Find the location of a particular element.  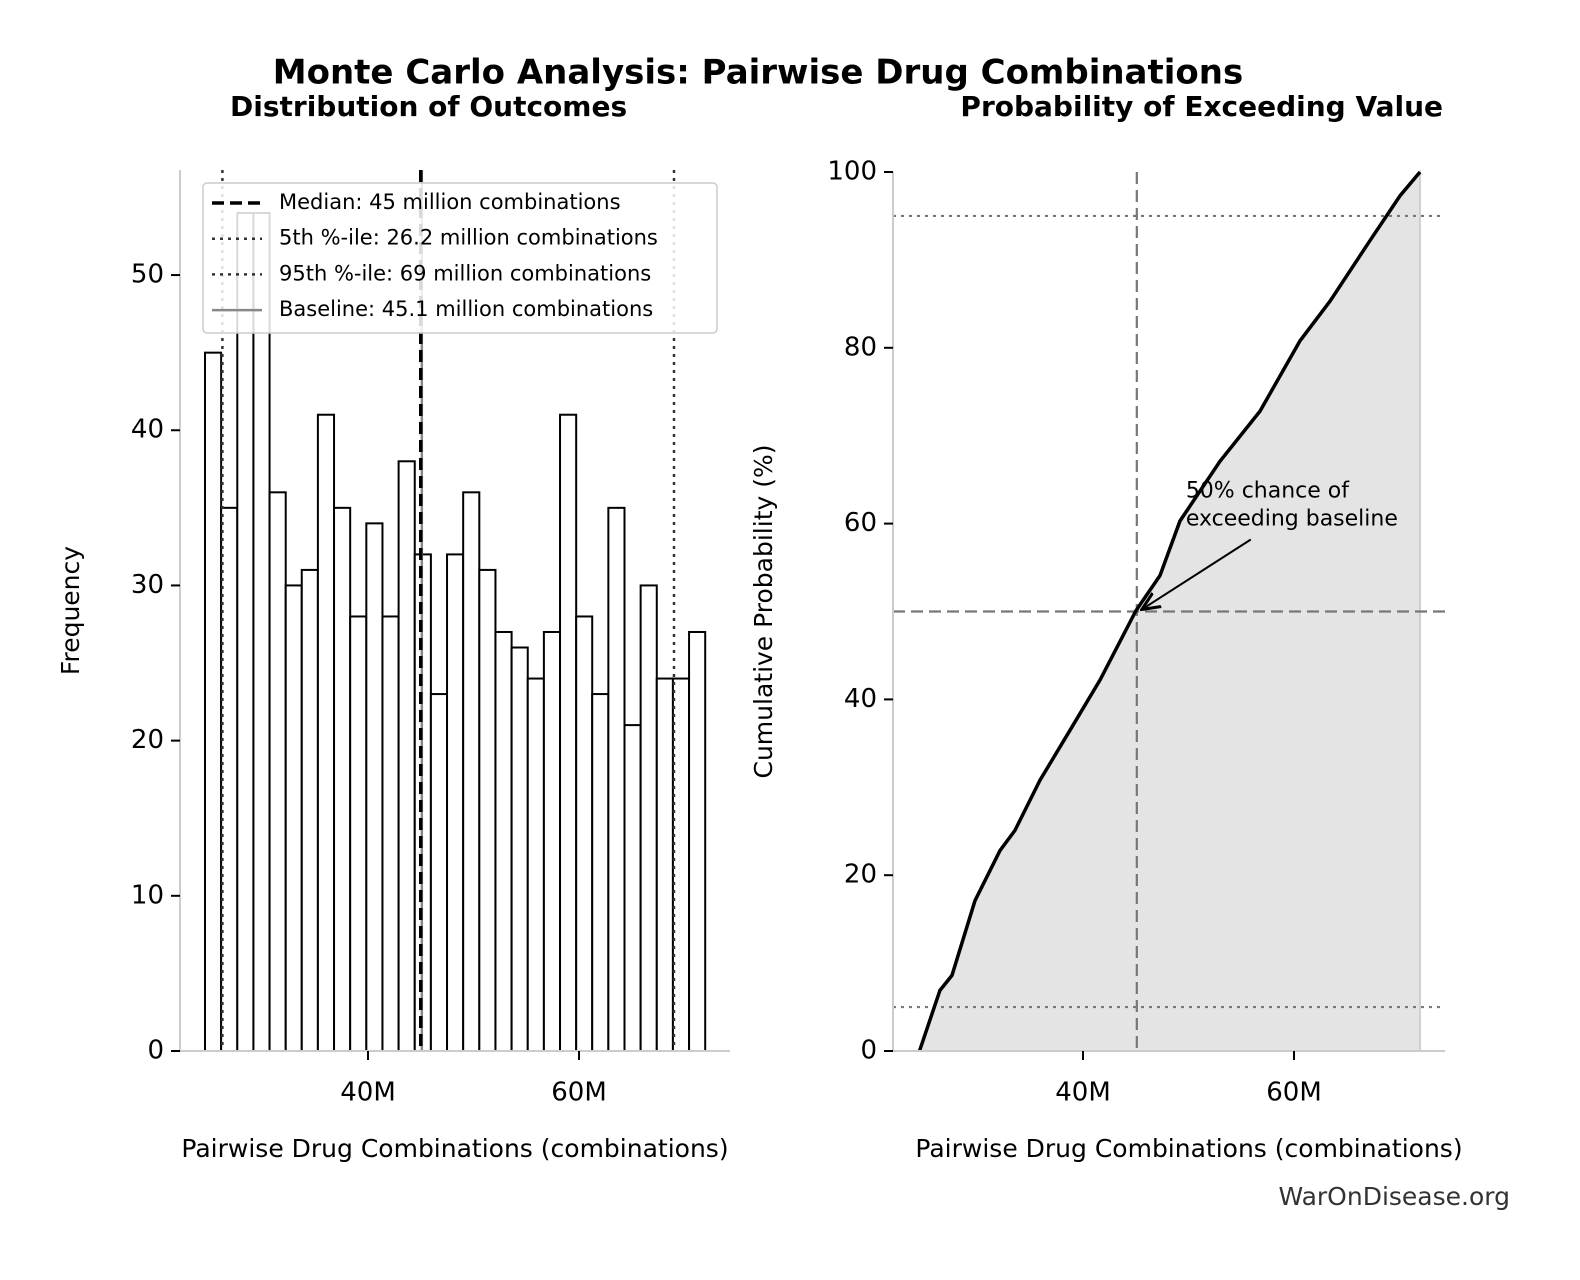

annotation: 50% chance of is located at coordinates (1268, 491).